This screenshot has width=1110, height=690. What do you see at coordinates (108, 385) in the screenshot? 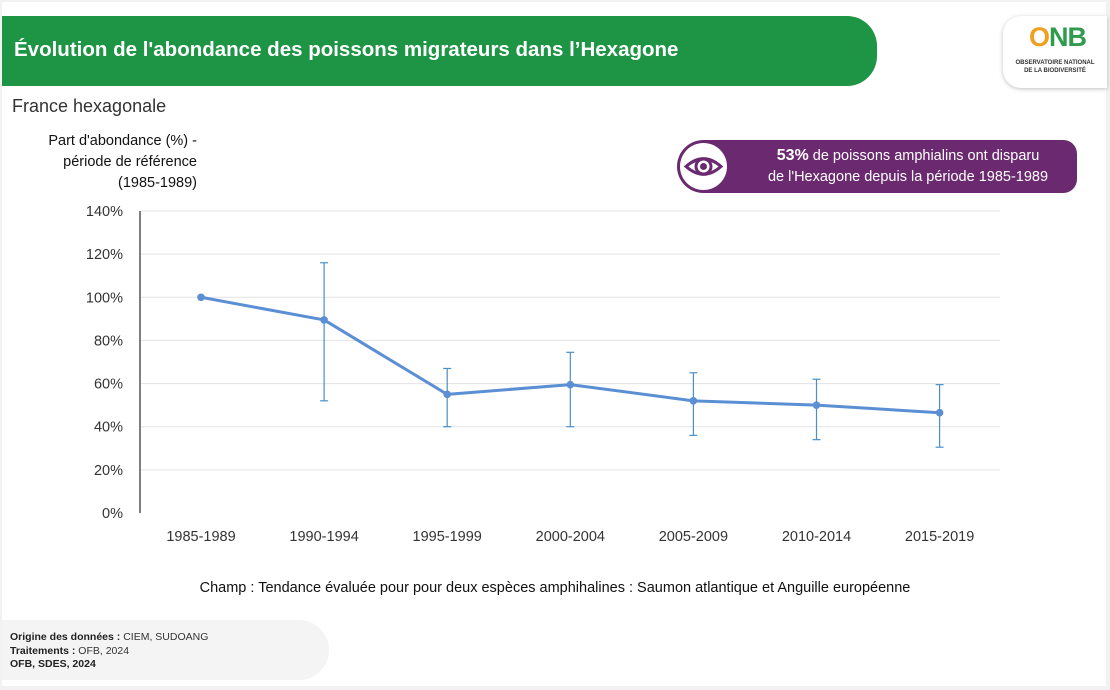
I see `y-tick-label: 60%` at bounding box center [108, 385].